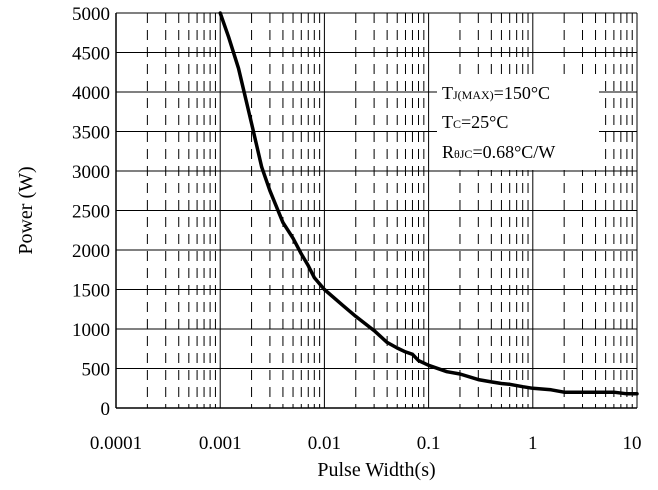  I want to click on y-tick-label: 500, so click(96, 370).